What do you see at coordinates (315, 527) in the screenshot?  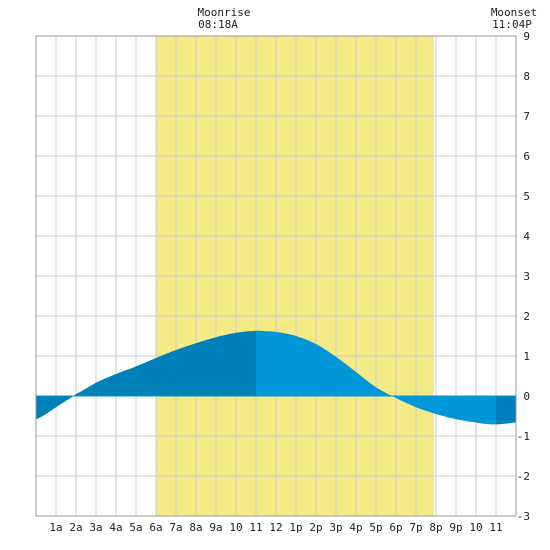 I see `x-tick-label: 2p` at bounding box center [315, 527].